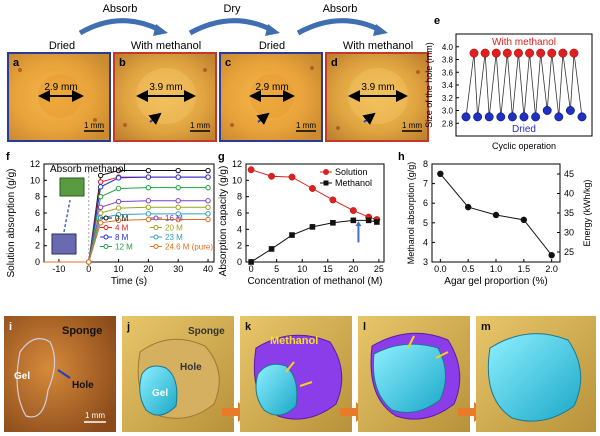 The width and height of the screenshot is (600, 436). Describe the element at coordinates (37, 213) in the screenshot. I see `y-tick-label: 6` at that location.